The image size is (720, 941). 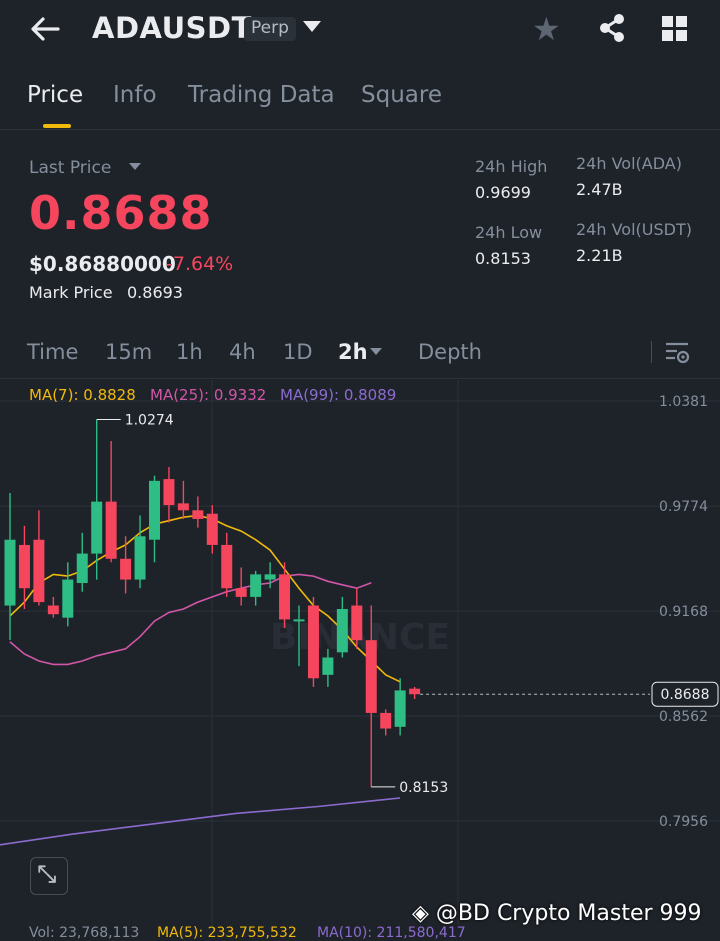 I want to click on tab-info: Info, so click(x=135, y=95).